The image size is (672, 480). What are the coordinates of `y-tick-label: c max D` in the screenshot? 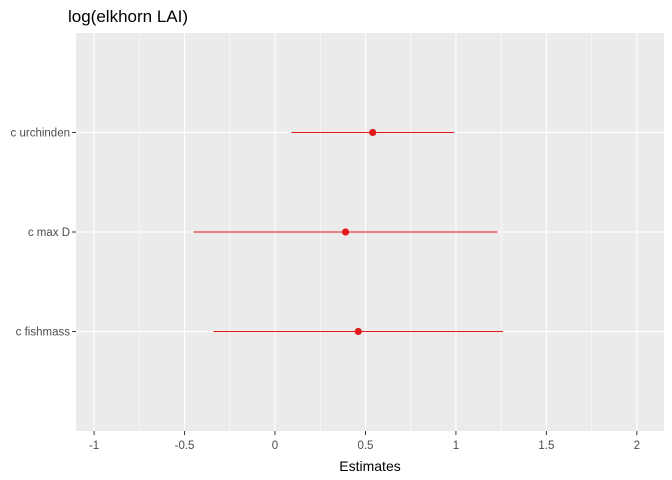 It's located at (49, 233).